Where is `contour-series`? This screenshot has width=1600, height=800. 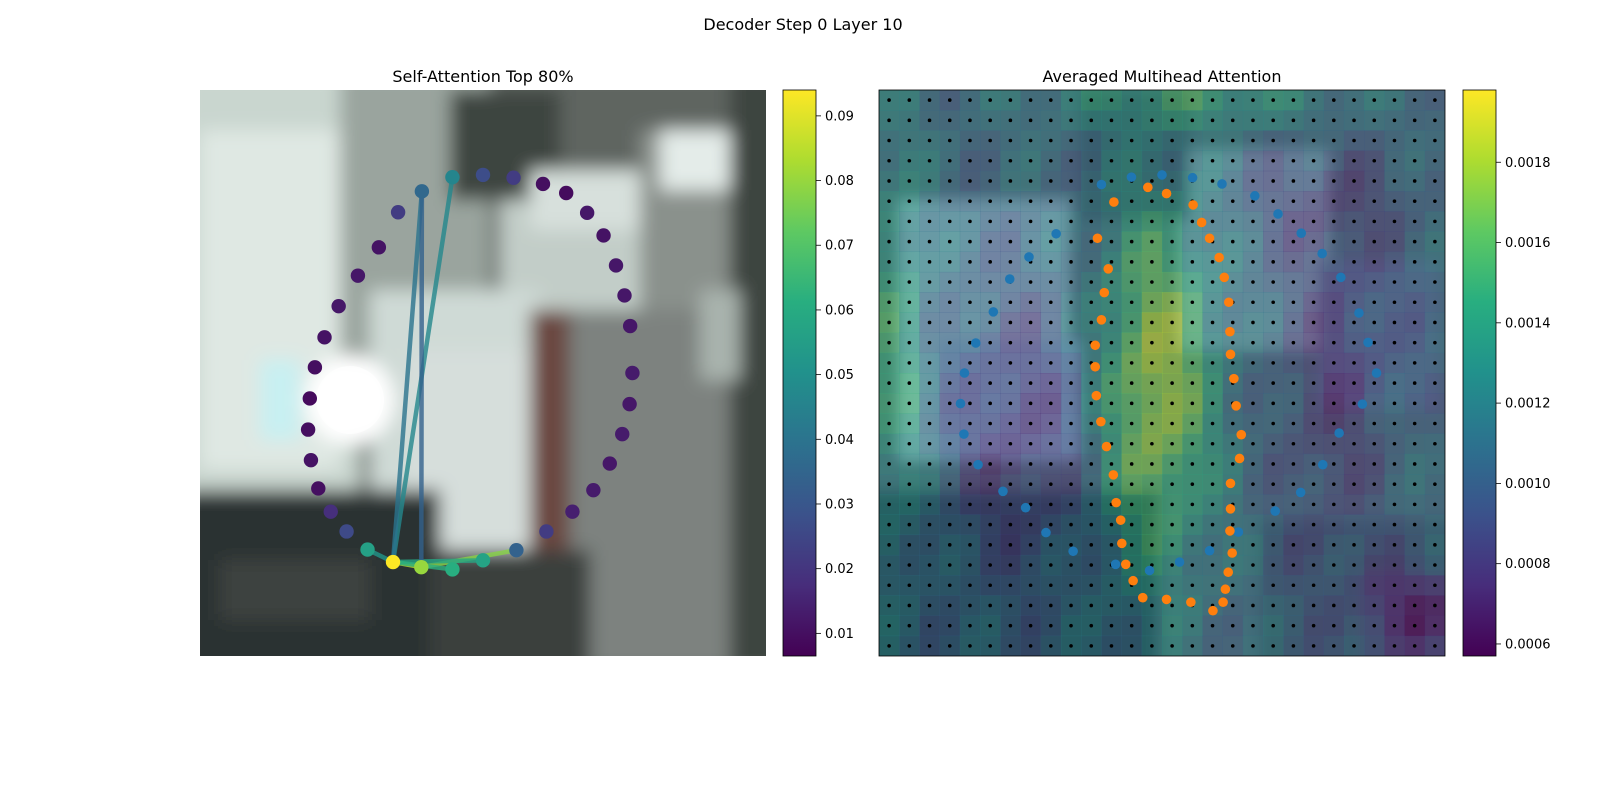
contour-series is located at coordinates (1168, 393).